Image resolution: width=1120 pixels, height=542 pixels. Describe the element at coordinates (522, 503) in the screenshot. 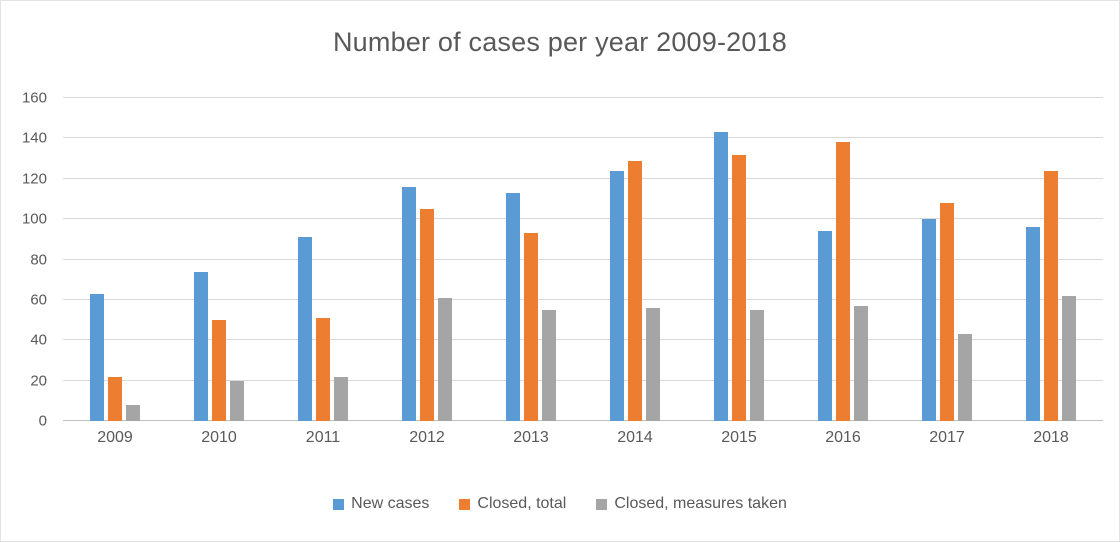

I see `legend-label: Closed, total` at that location.